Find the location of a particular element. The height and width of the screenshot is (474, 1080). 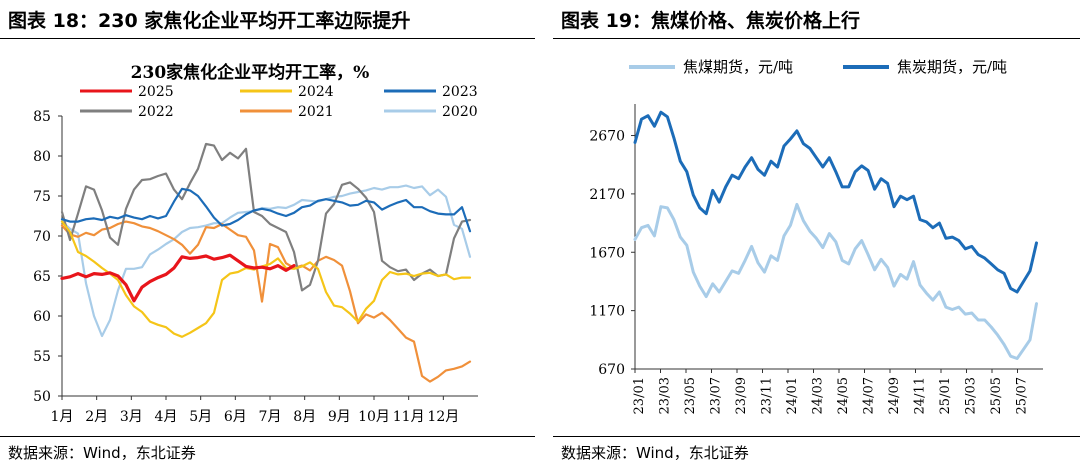

series-line-2023 is located at coordinates (266, 210).